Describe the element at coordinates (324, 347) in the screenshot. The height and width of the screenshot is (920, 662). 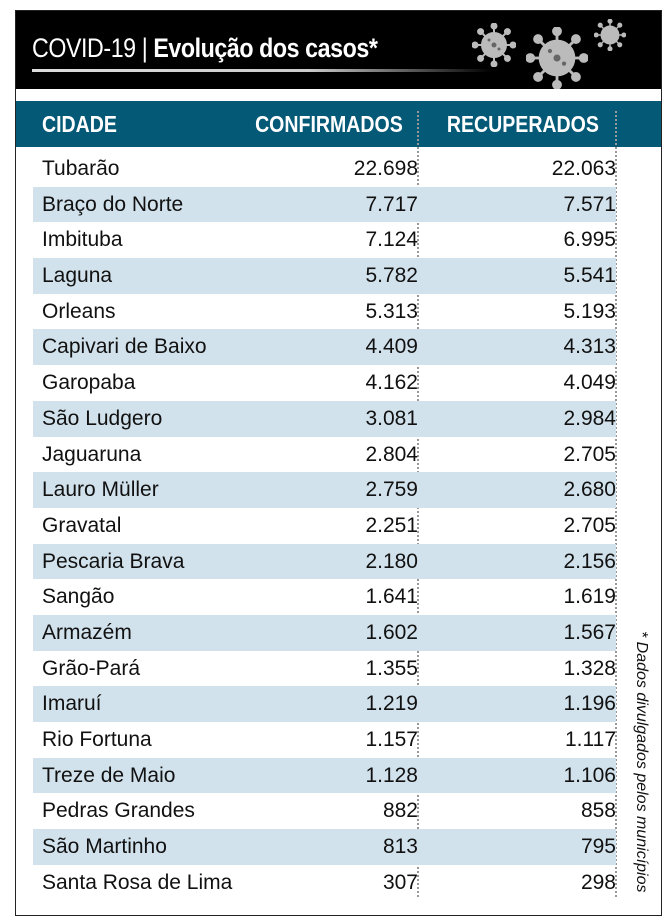
I see `table-row: Capivari de Baixo 4.409 4.313` at that location.